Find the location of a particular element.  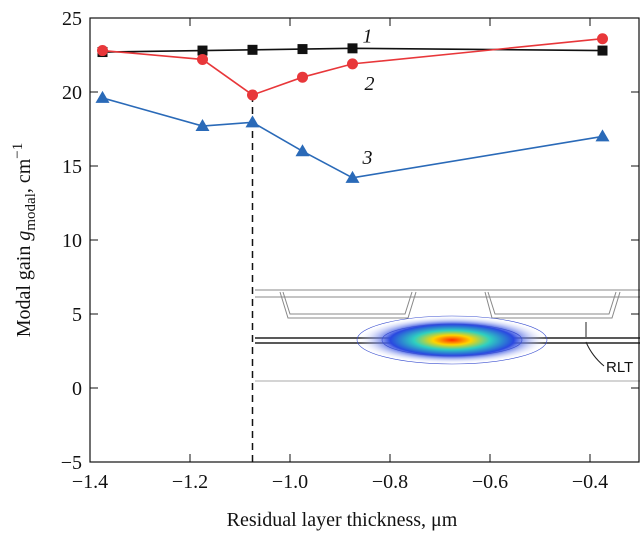

inset-structure is located at coordinates (447, 335).